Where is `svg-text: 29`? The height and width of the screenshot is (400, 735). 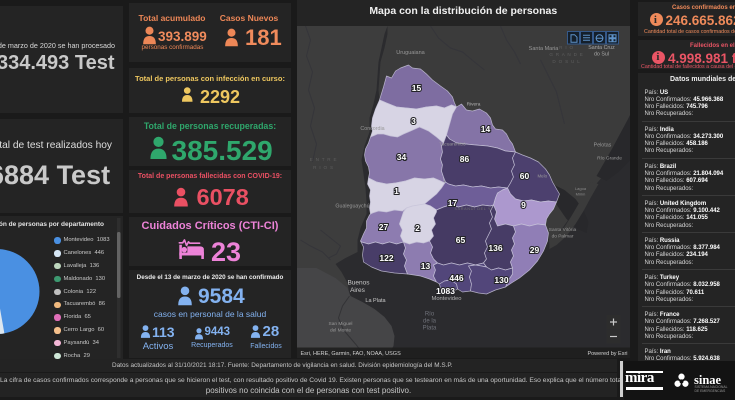
svg-text: 29 is located at coordinates (534, 250).